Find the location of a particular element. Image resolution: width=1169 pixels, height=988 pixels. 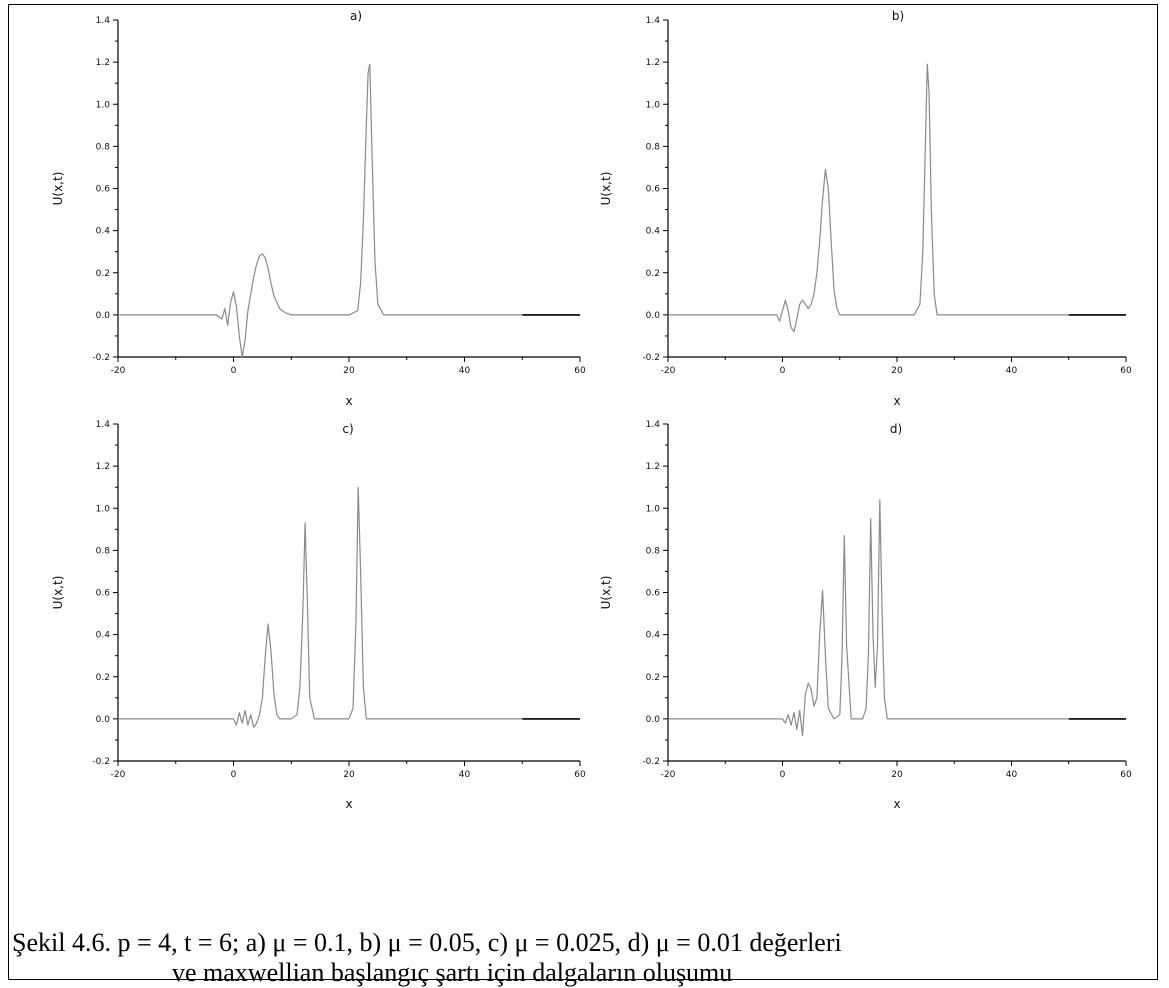

panel-title: b) is located at coordinates (898, 16).